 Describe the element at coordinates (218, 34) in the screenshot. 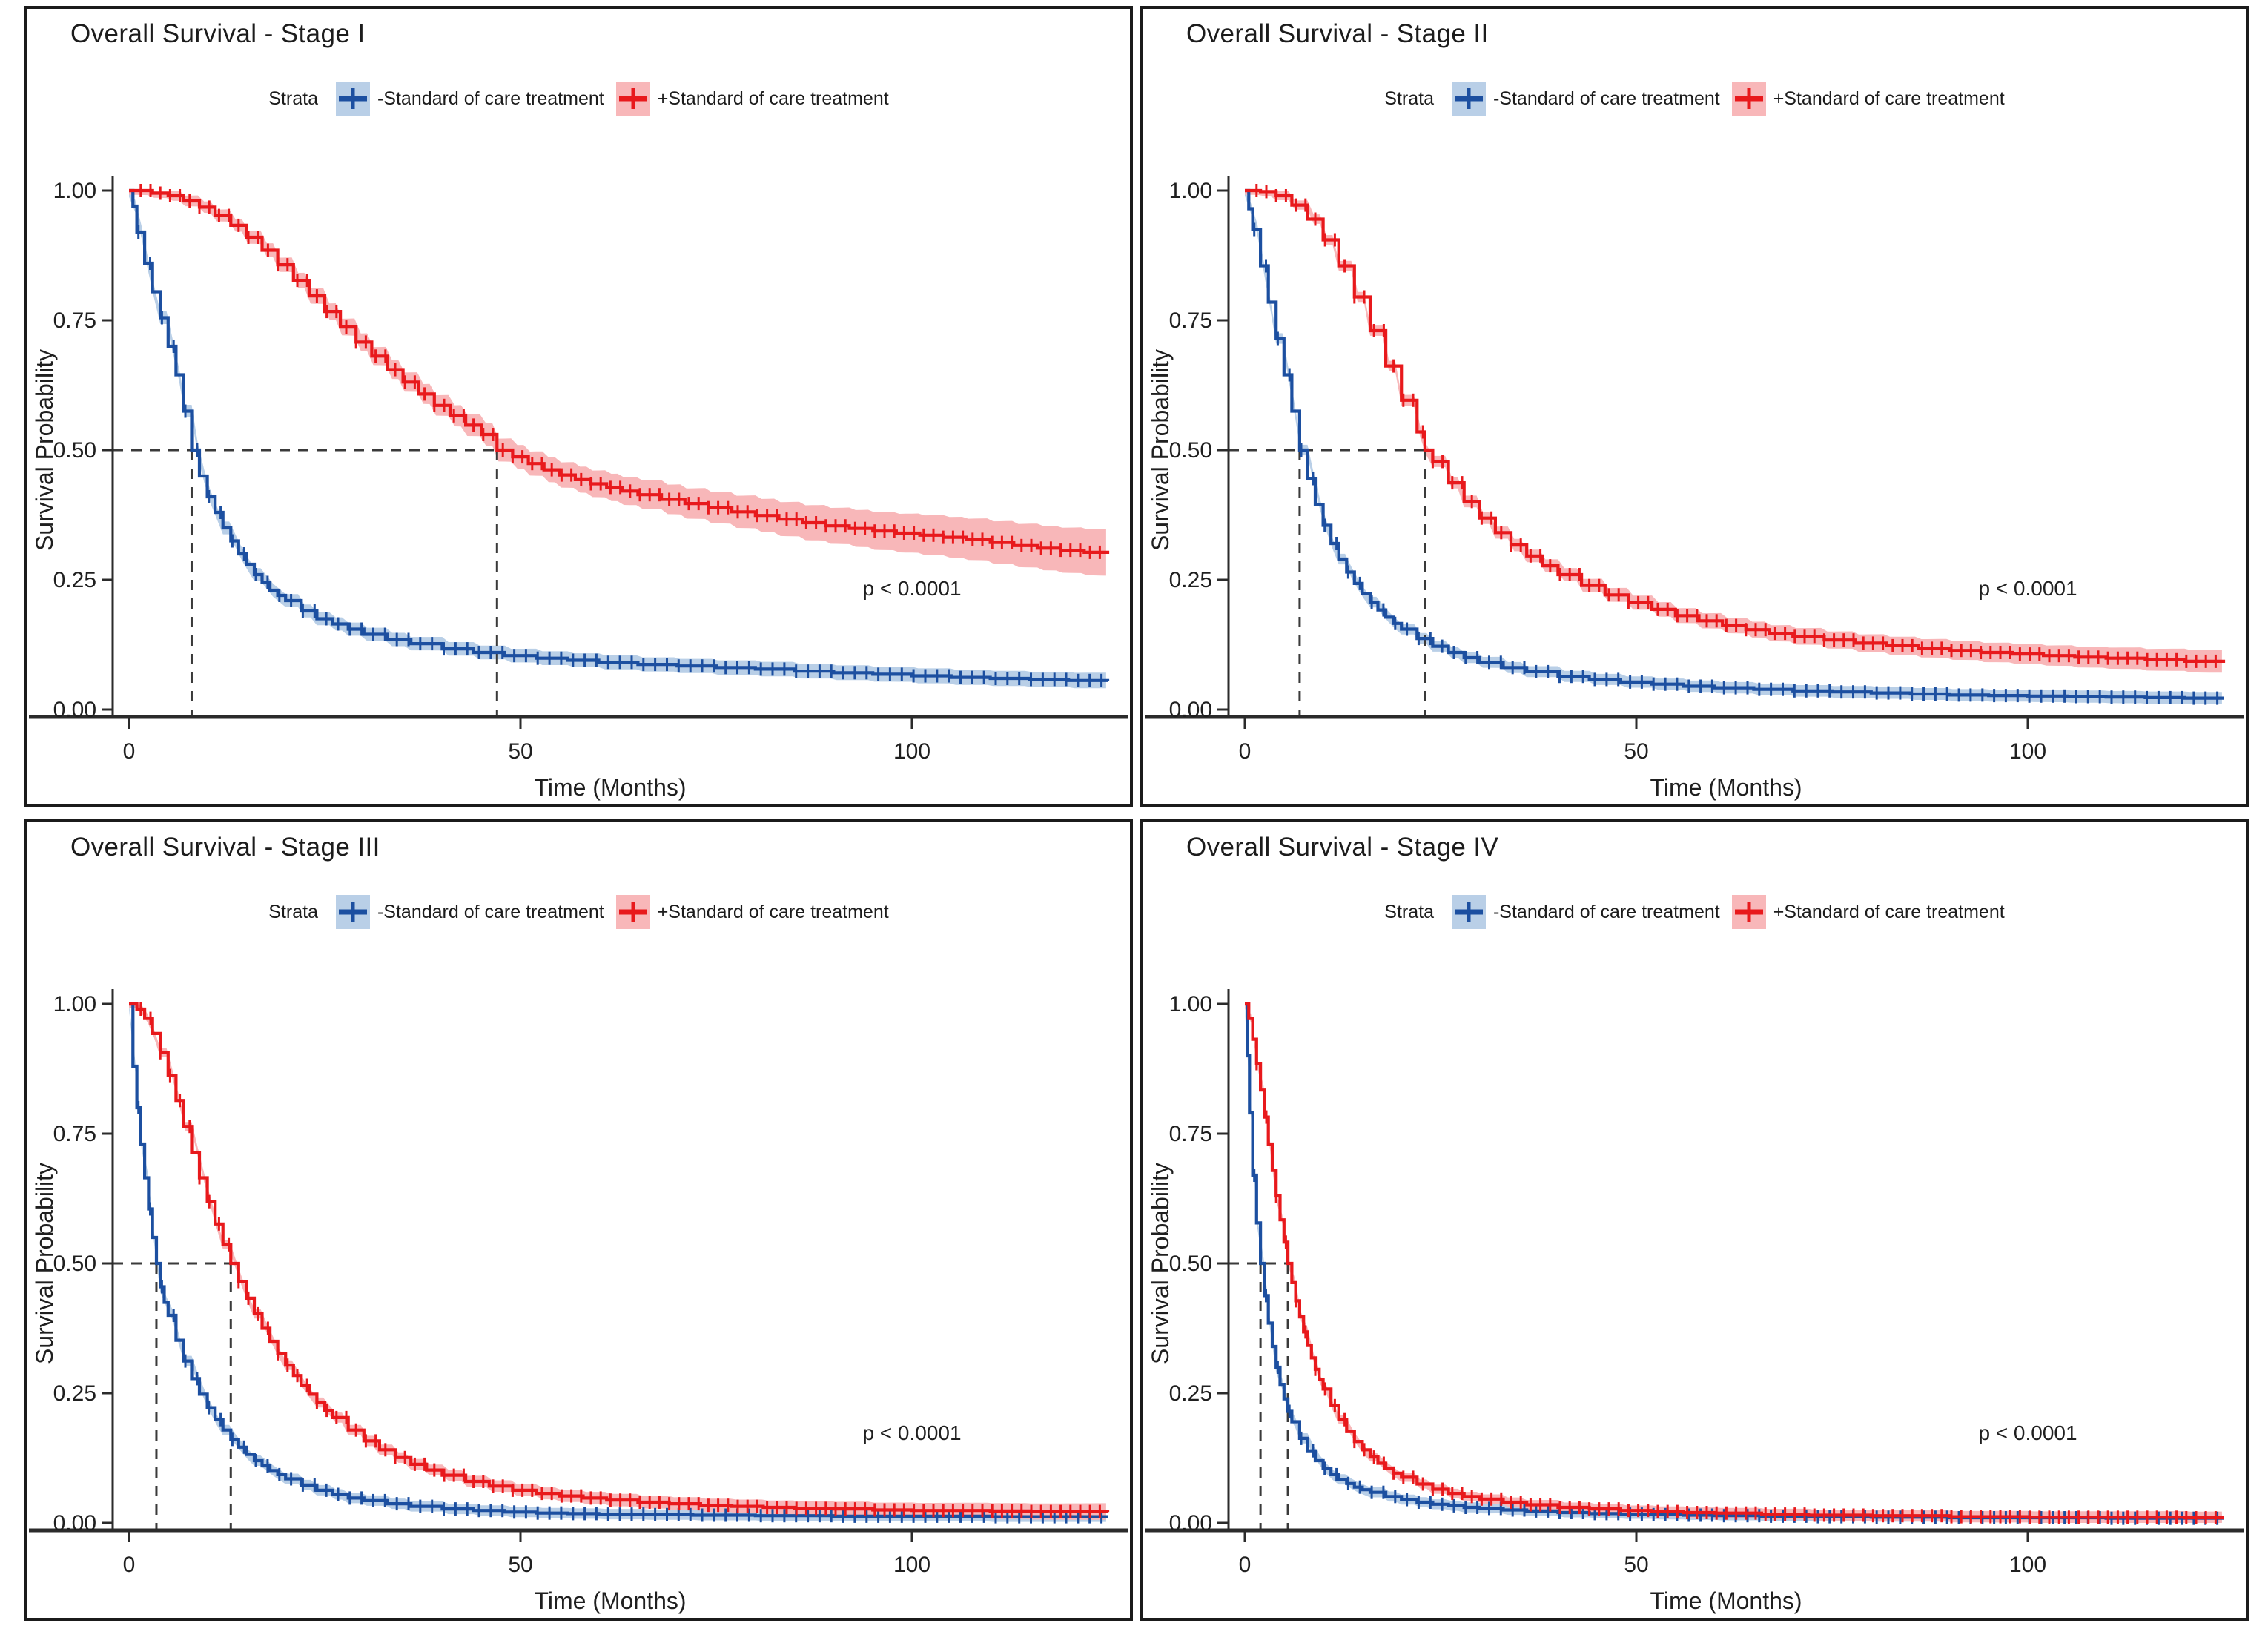

I see `page-title: Overall Survival - Stage I` at that location.